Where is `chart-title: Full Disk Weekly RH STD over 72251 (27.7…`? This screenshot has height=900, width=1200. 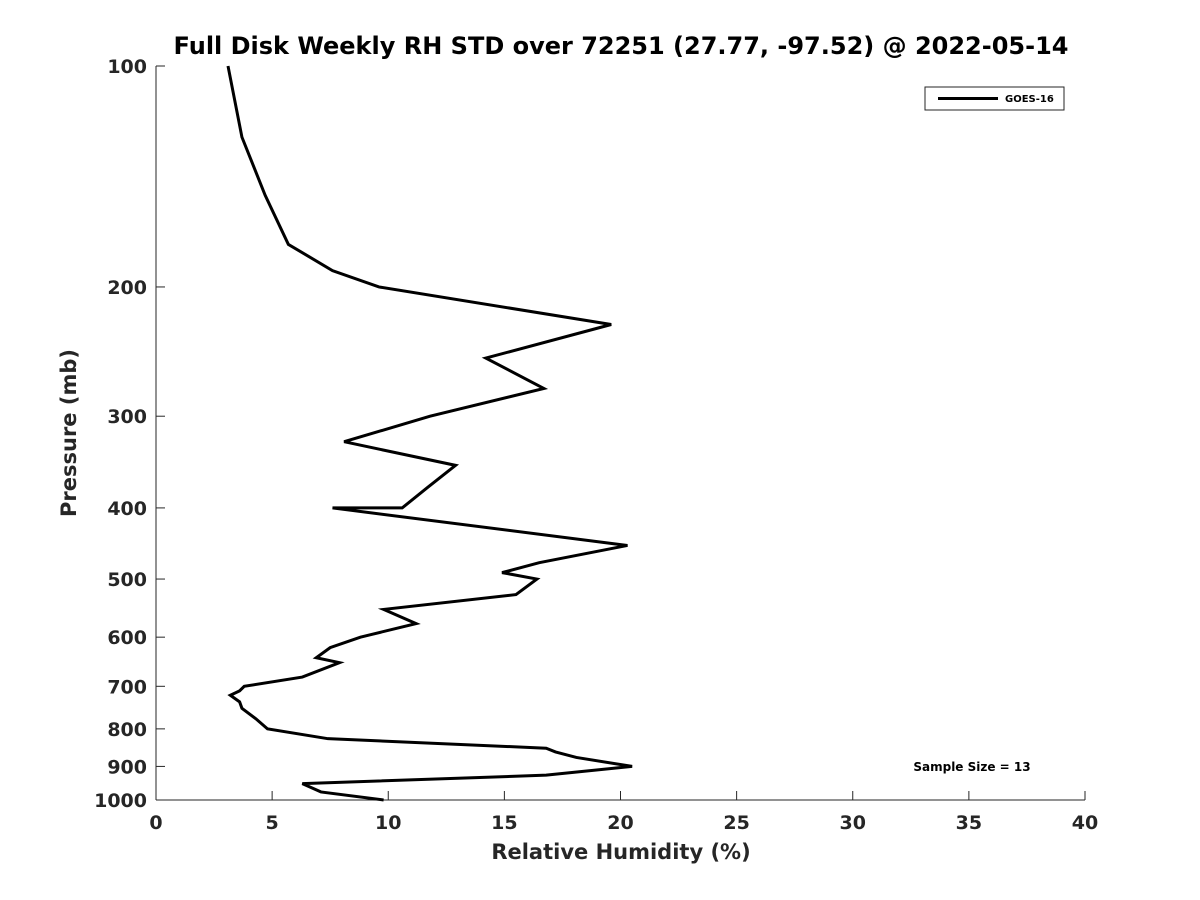
chart-title: Full Disk Weekly RH STD over 72251 (27.7… is located at coordinates (621, 46).